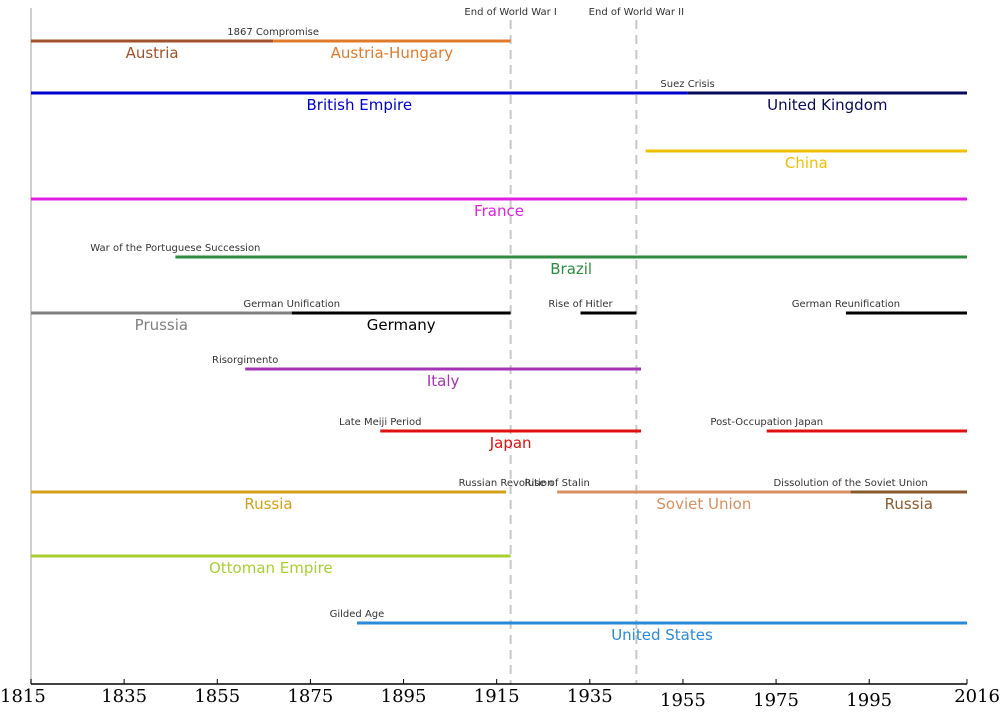  I want to click on segment-label: United Kingdom, so click(827, 105).